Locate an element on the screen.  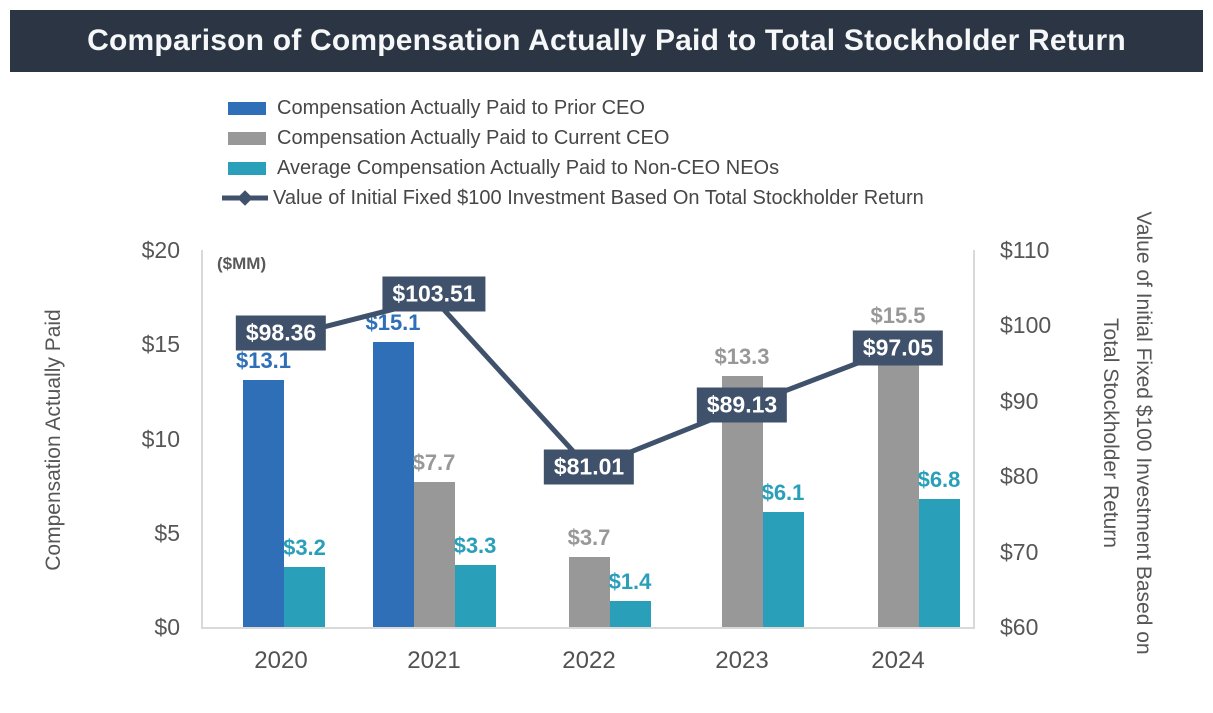
left-axis-title: Compensation Actually Paid is located at coordinates (53, 440).